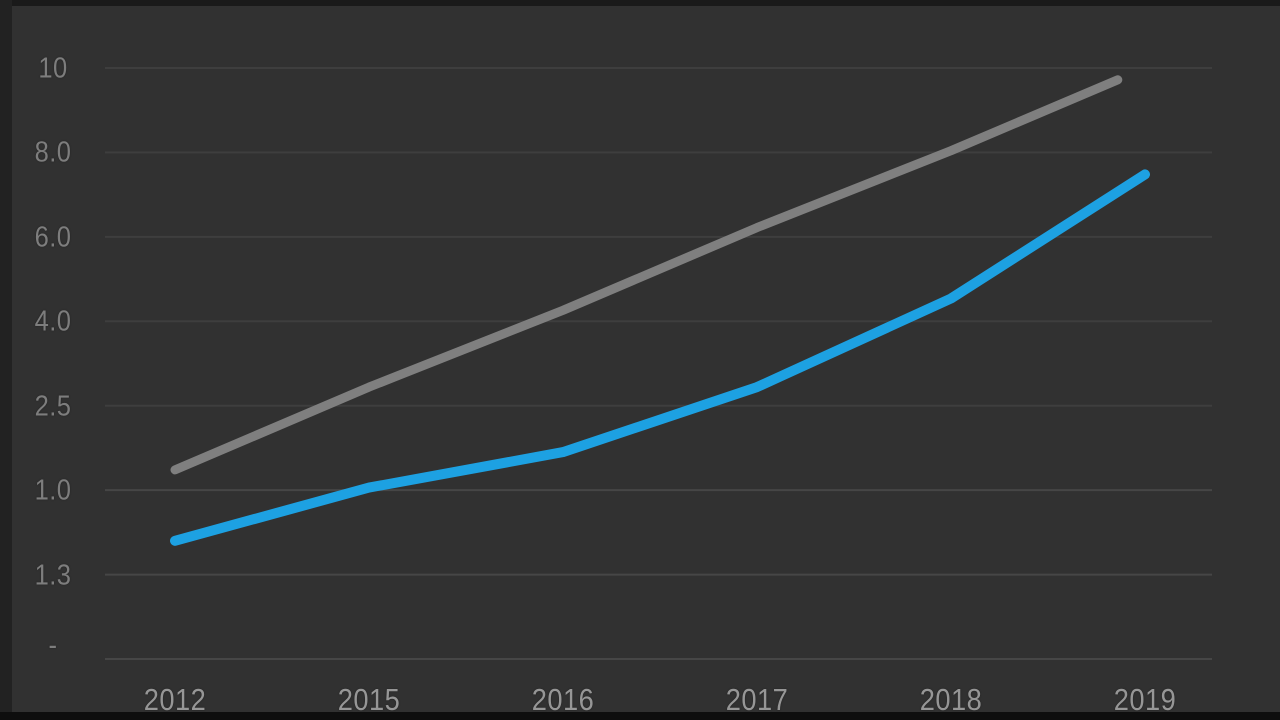 The height and width of the screenshot is (720, 1280). Describe the element at coordinates (53, 321) in the screenshot. I see `y-tick-label: 4.0` at that location.